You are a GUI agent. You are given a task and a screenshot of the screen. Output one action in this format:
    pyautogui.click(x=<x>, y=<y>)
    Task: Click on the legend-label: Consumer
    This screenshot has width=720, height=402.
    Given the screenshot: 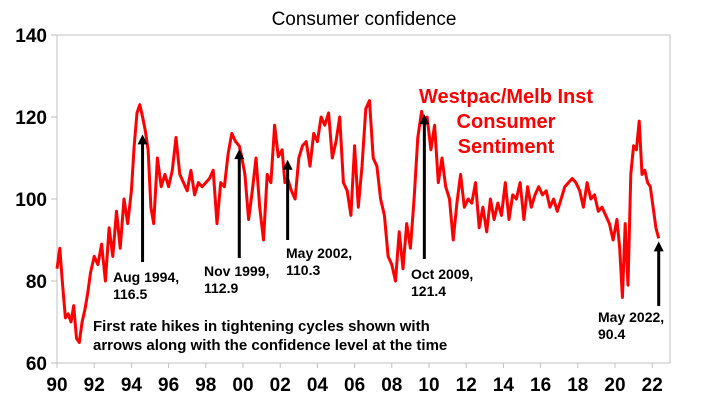 What is the action you would take?
    pyautogui.click(x=506, y=122)
    